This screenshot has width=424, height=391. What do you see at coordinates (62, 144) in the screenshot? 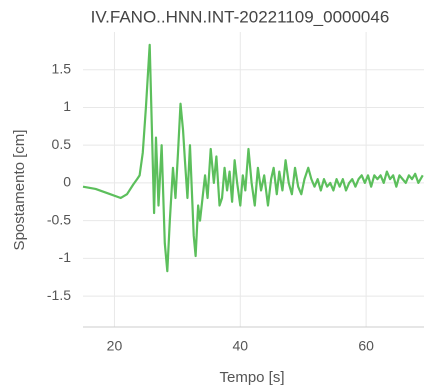
I see `y-tick-label: 0.5` at bounding box center [62, 144].